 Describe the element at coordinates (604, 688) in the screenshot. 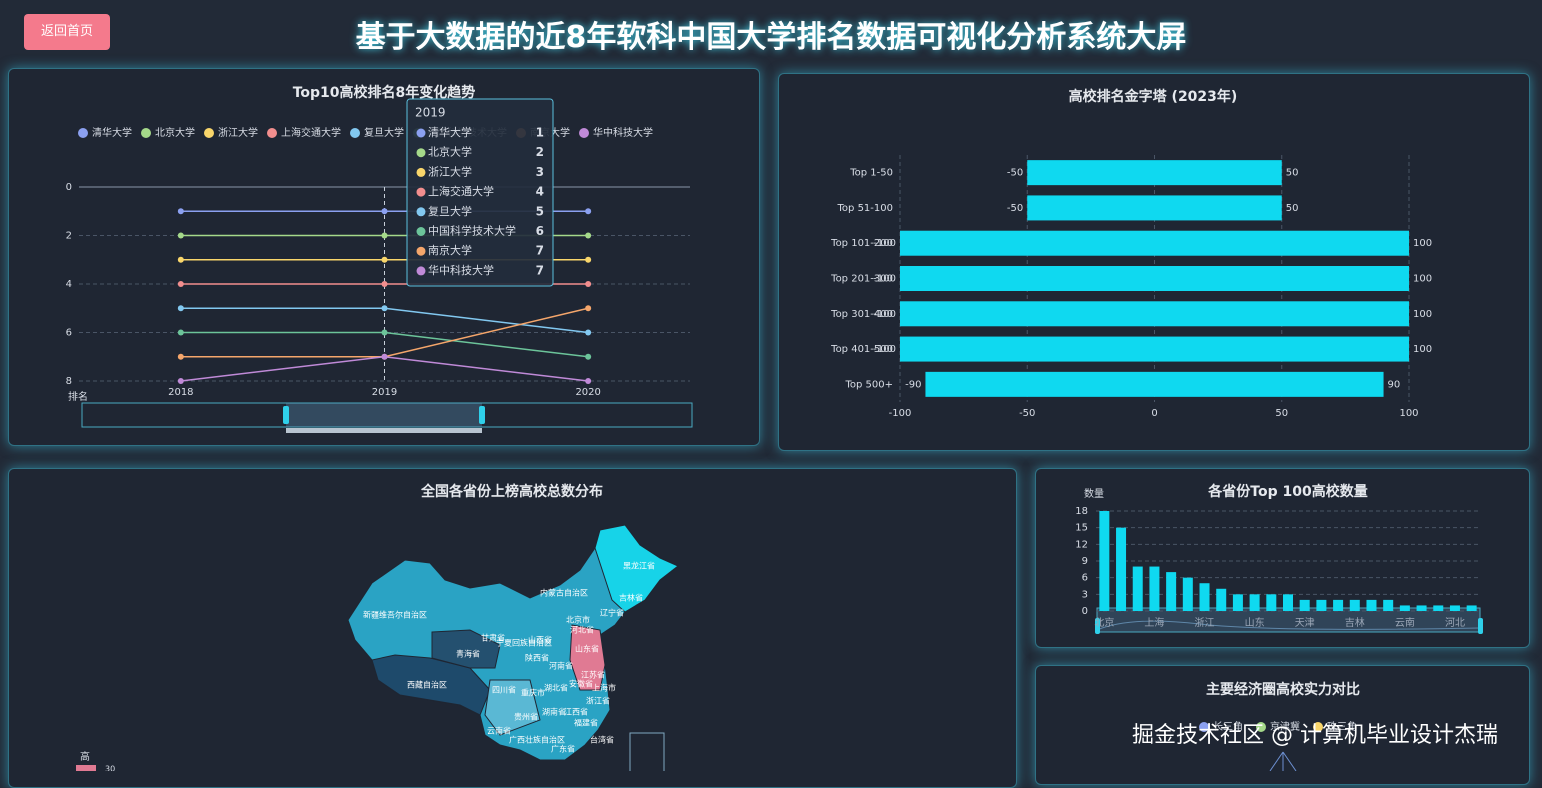

I see `region-label: 上海市` at that location.